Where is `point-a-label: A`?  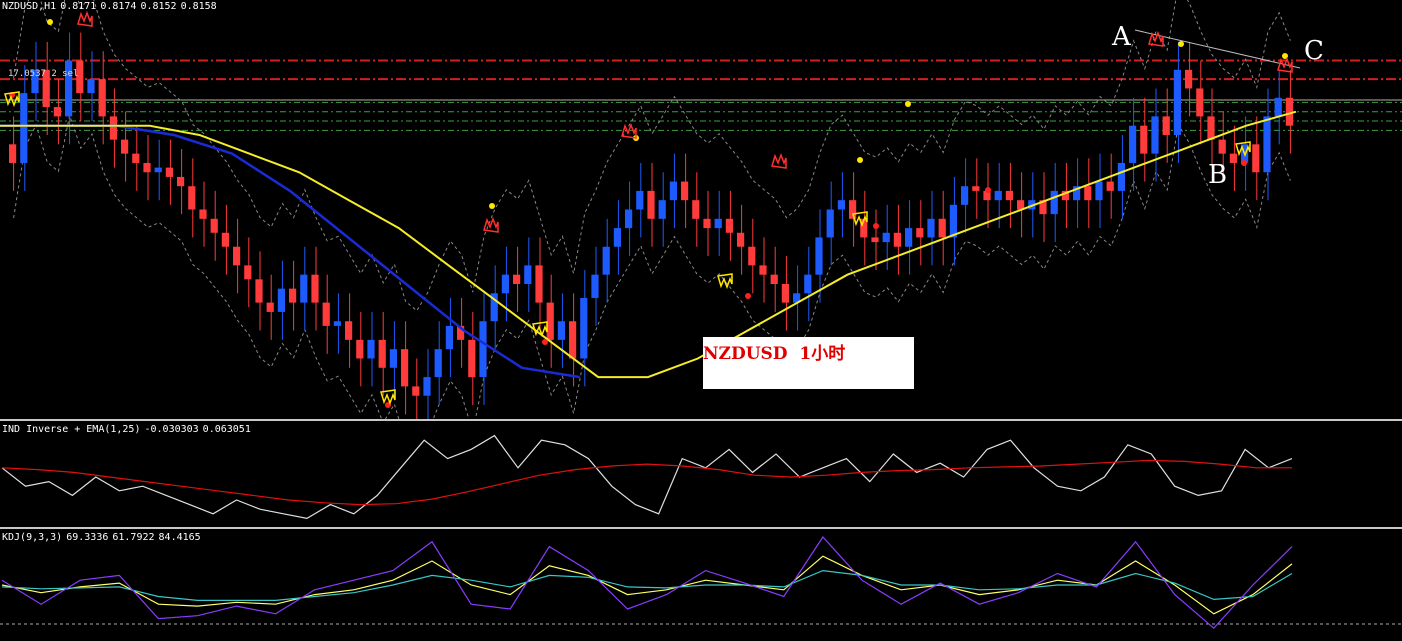
point-a-label: A is located at coordinates (1121, 37).